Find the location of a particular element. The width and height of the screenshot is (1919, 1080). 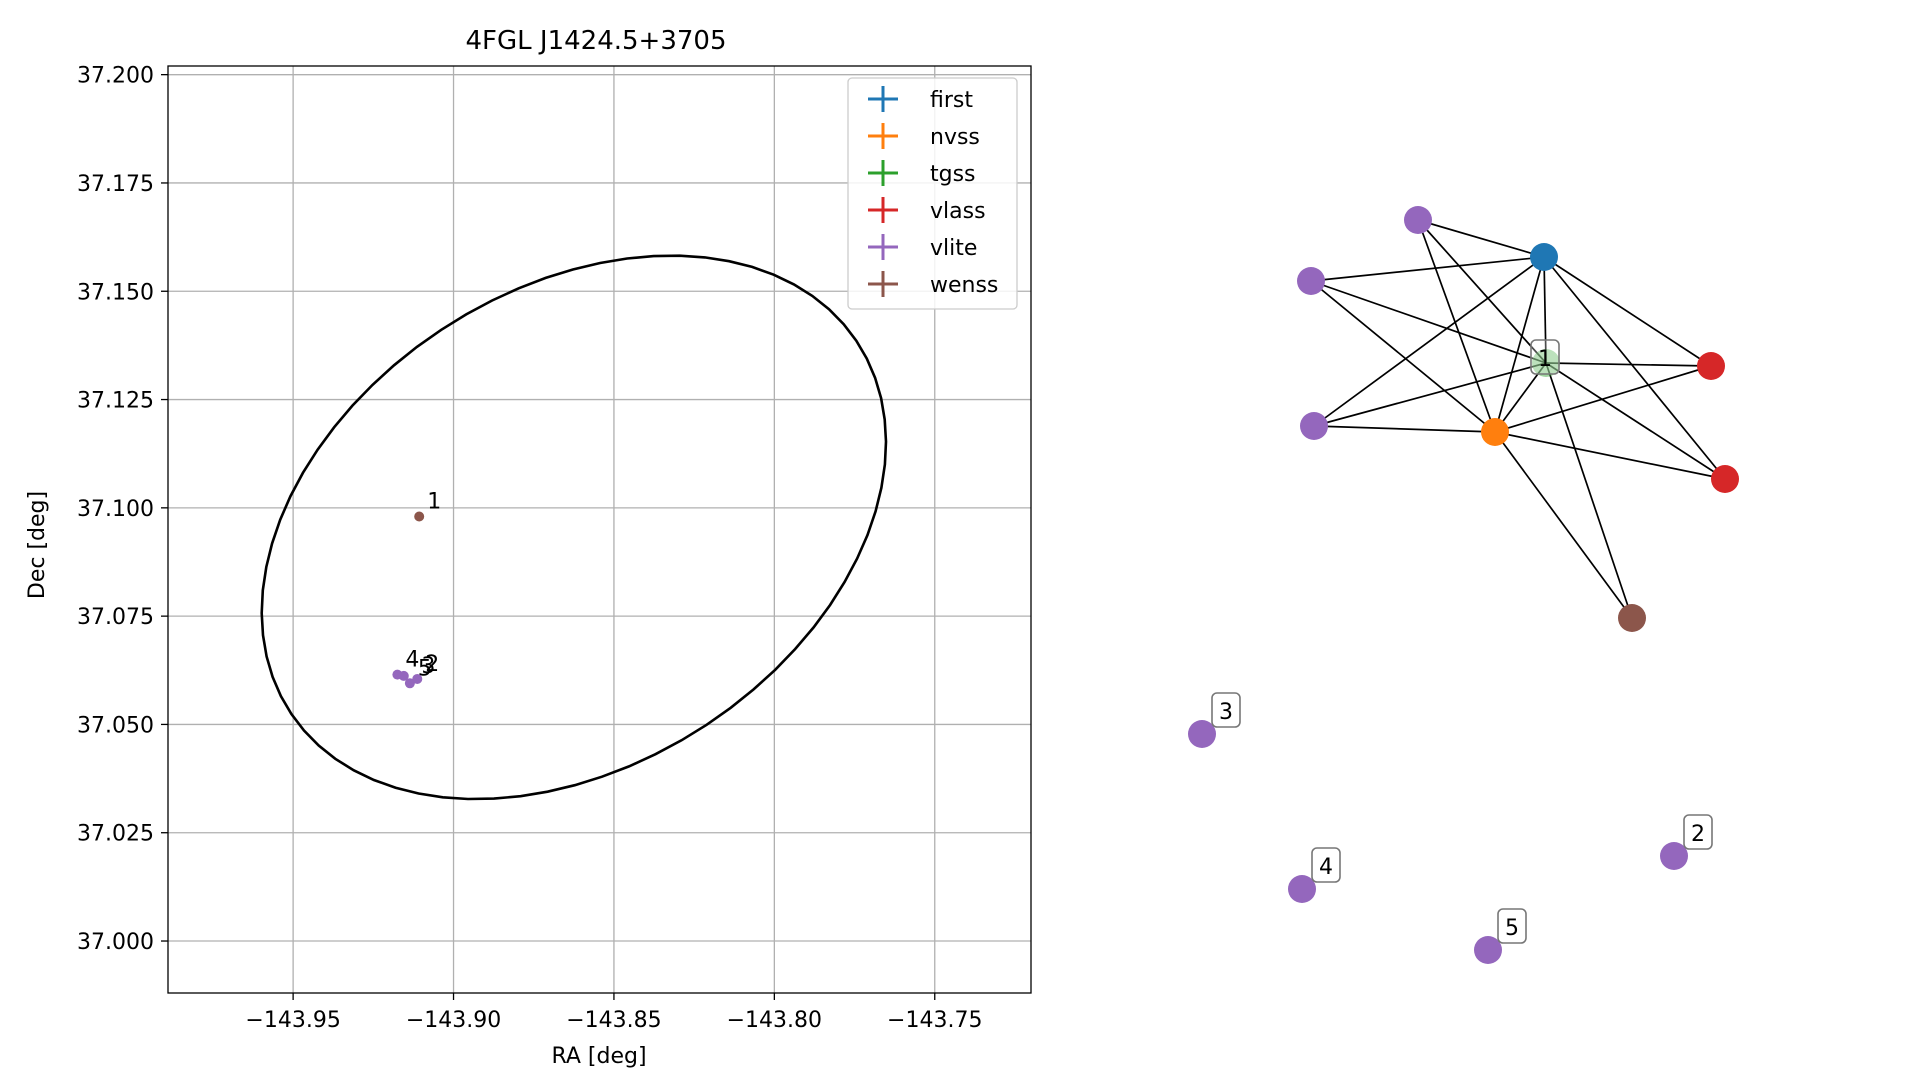

graph-node-nvss is located at coordinates (1495, 432).